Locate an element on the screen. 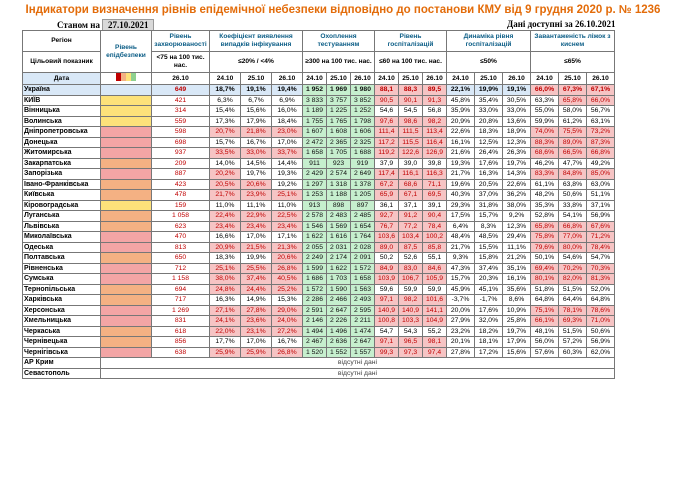  testing-value: 3 833 is located at coordinates (314, 100).